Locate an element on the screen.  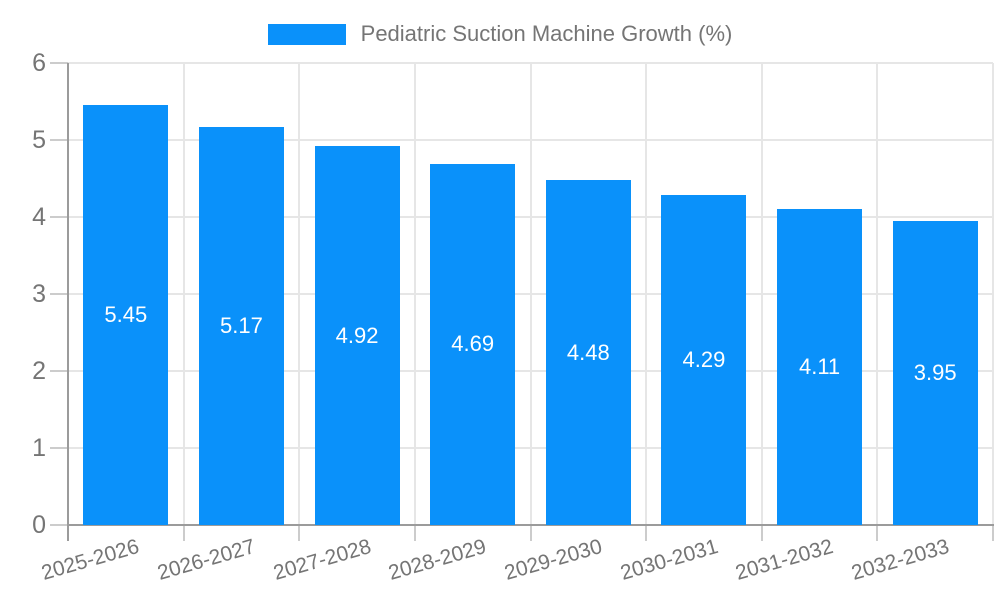
y-tick-label: 4 is located at coordinates (39, 217).